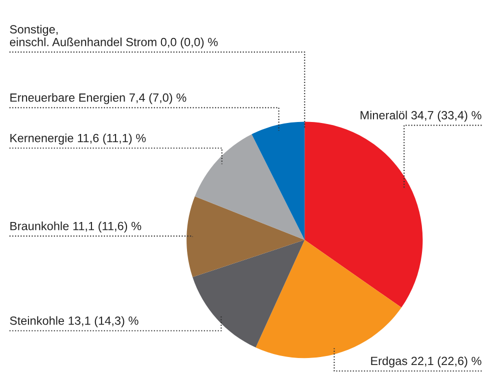  I want to click on category-label: Sonstige, einschl. Außenhandel Strom 0,0 (0,0) %, so click(114, 36).